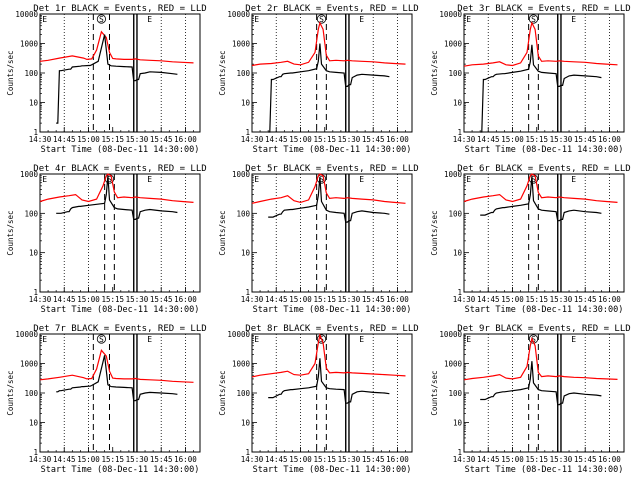 The image size is (640, 480). What do you see at coordinates (119, 329) in the screenshot?
I see `panel-title: Det 7r BLACK = Events, RED = LLD` at bounding box center [119, 329].